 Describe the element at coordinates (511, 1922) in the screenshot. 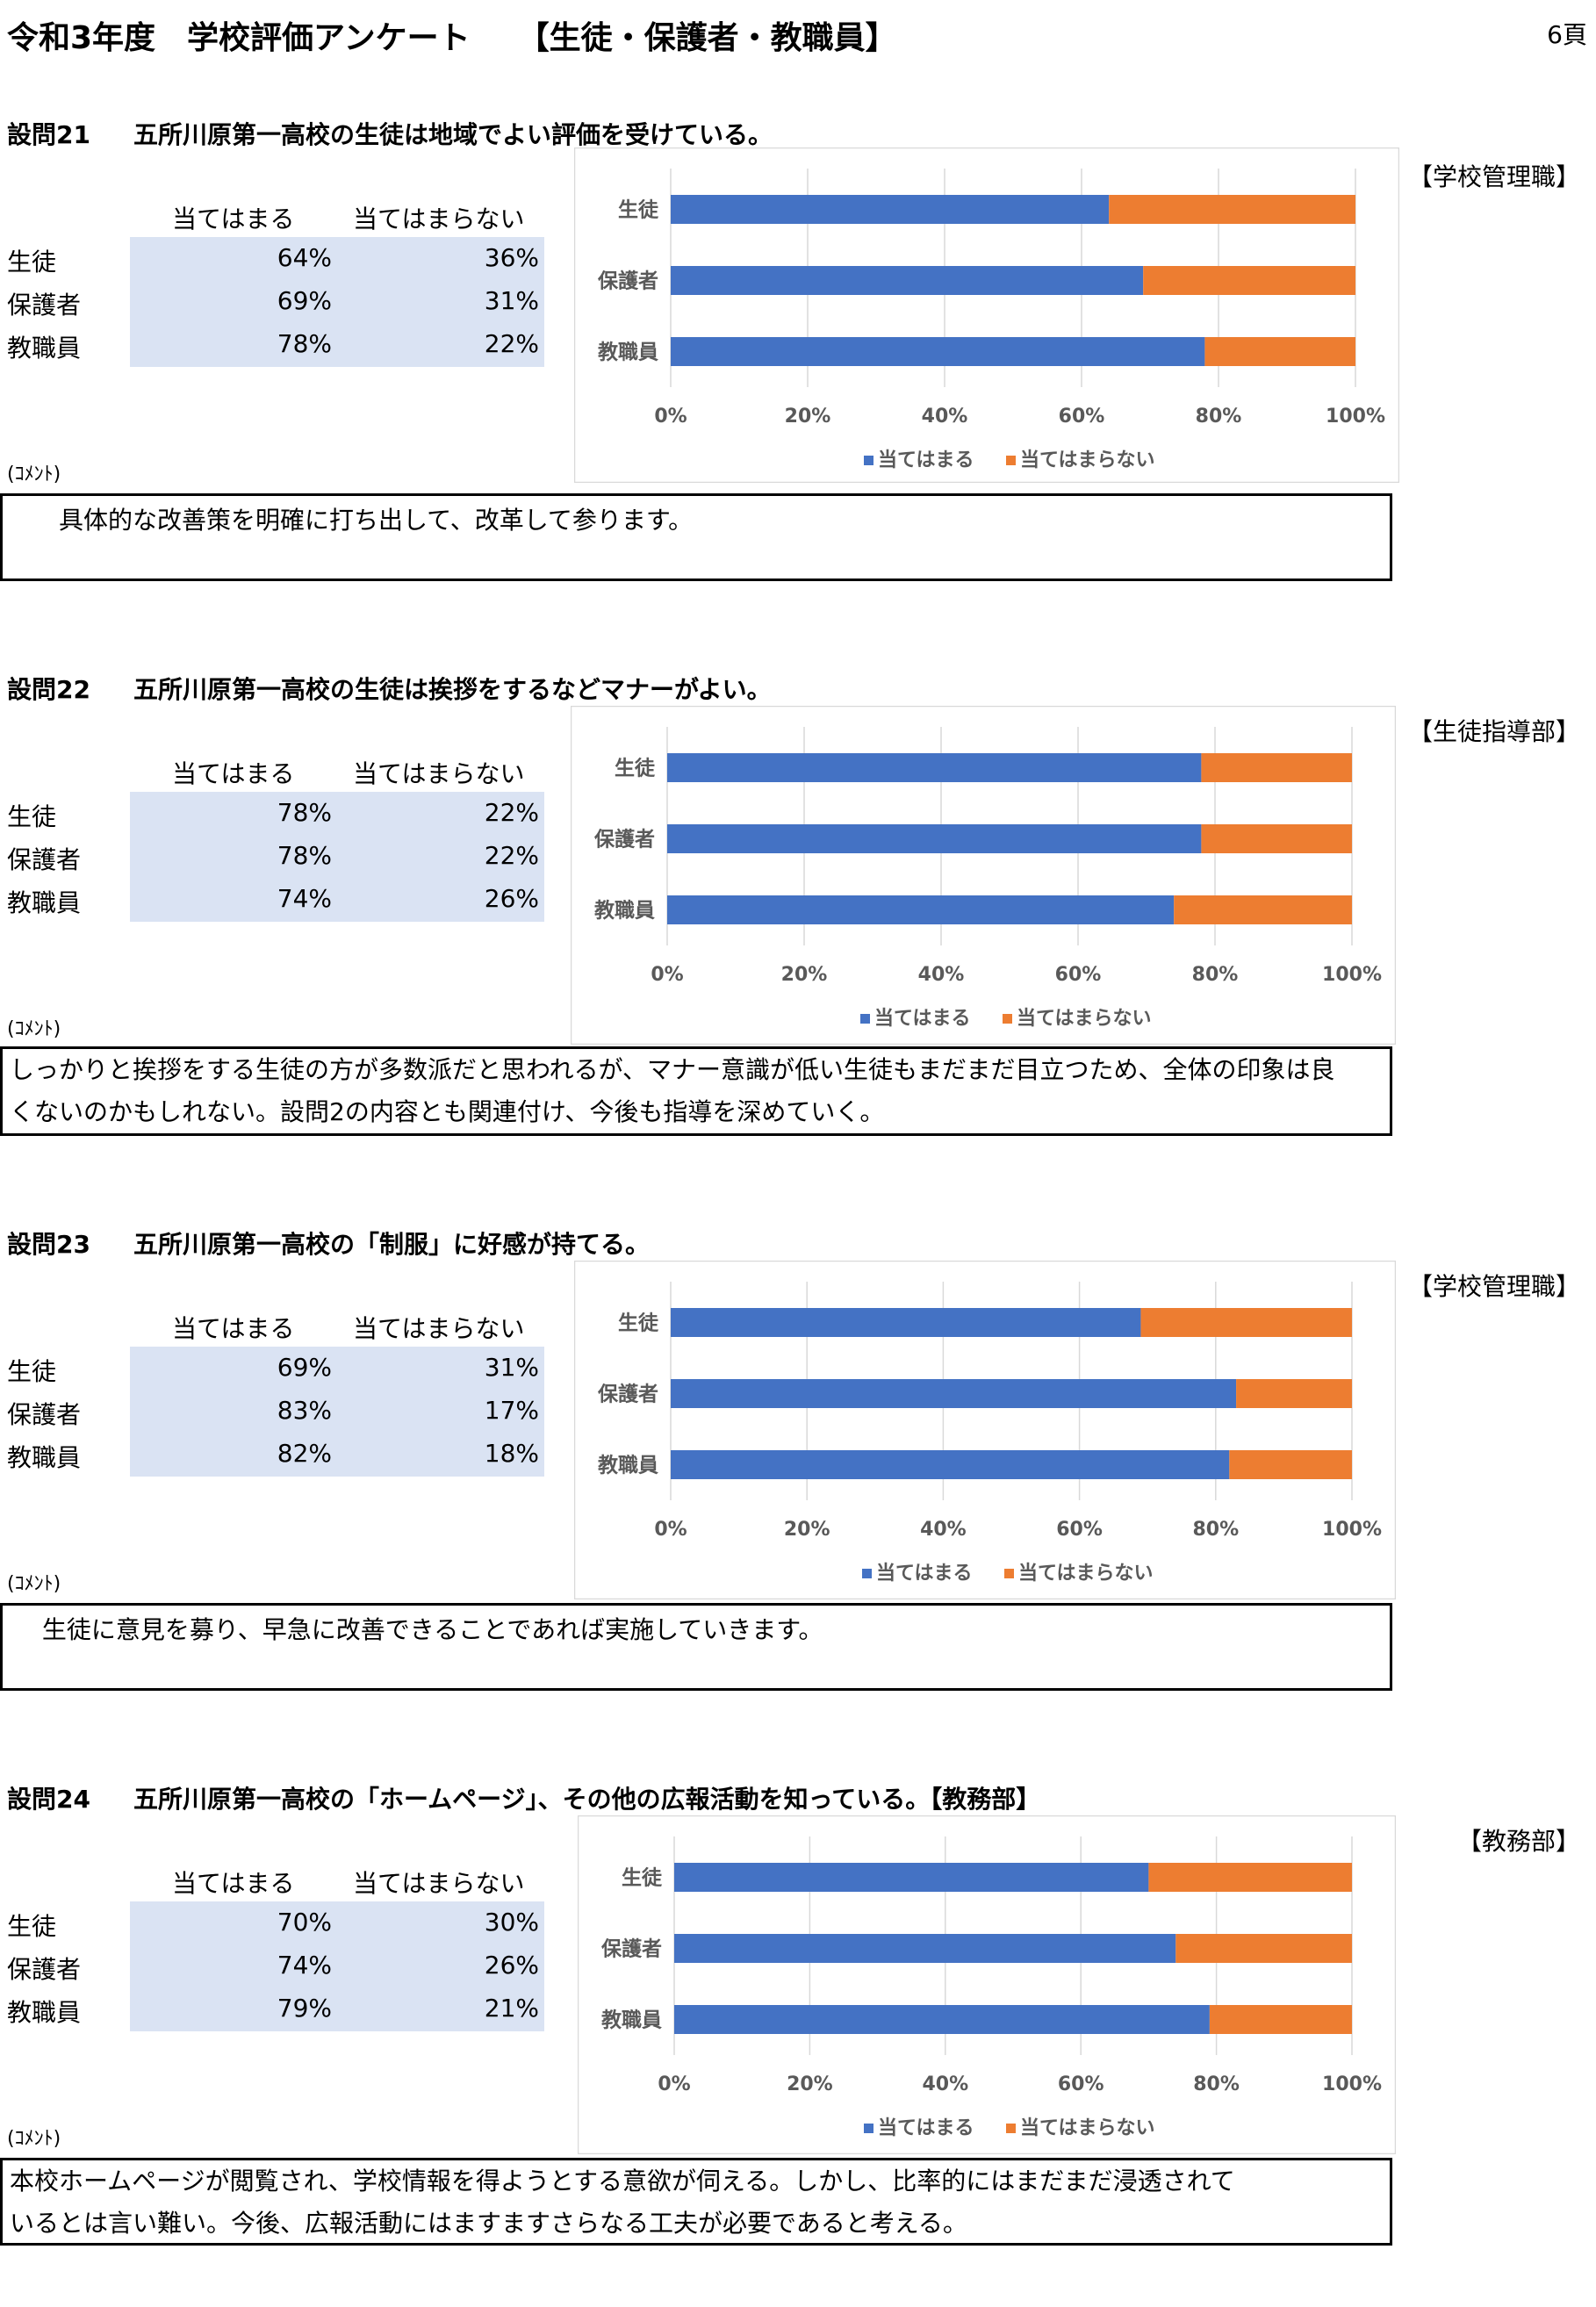

I see `cell-no: 30%` at that location.